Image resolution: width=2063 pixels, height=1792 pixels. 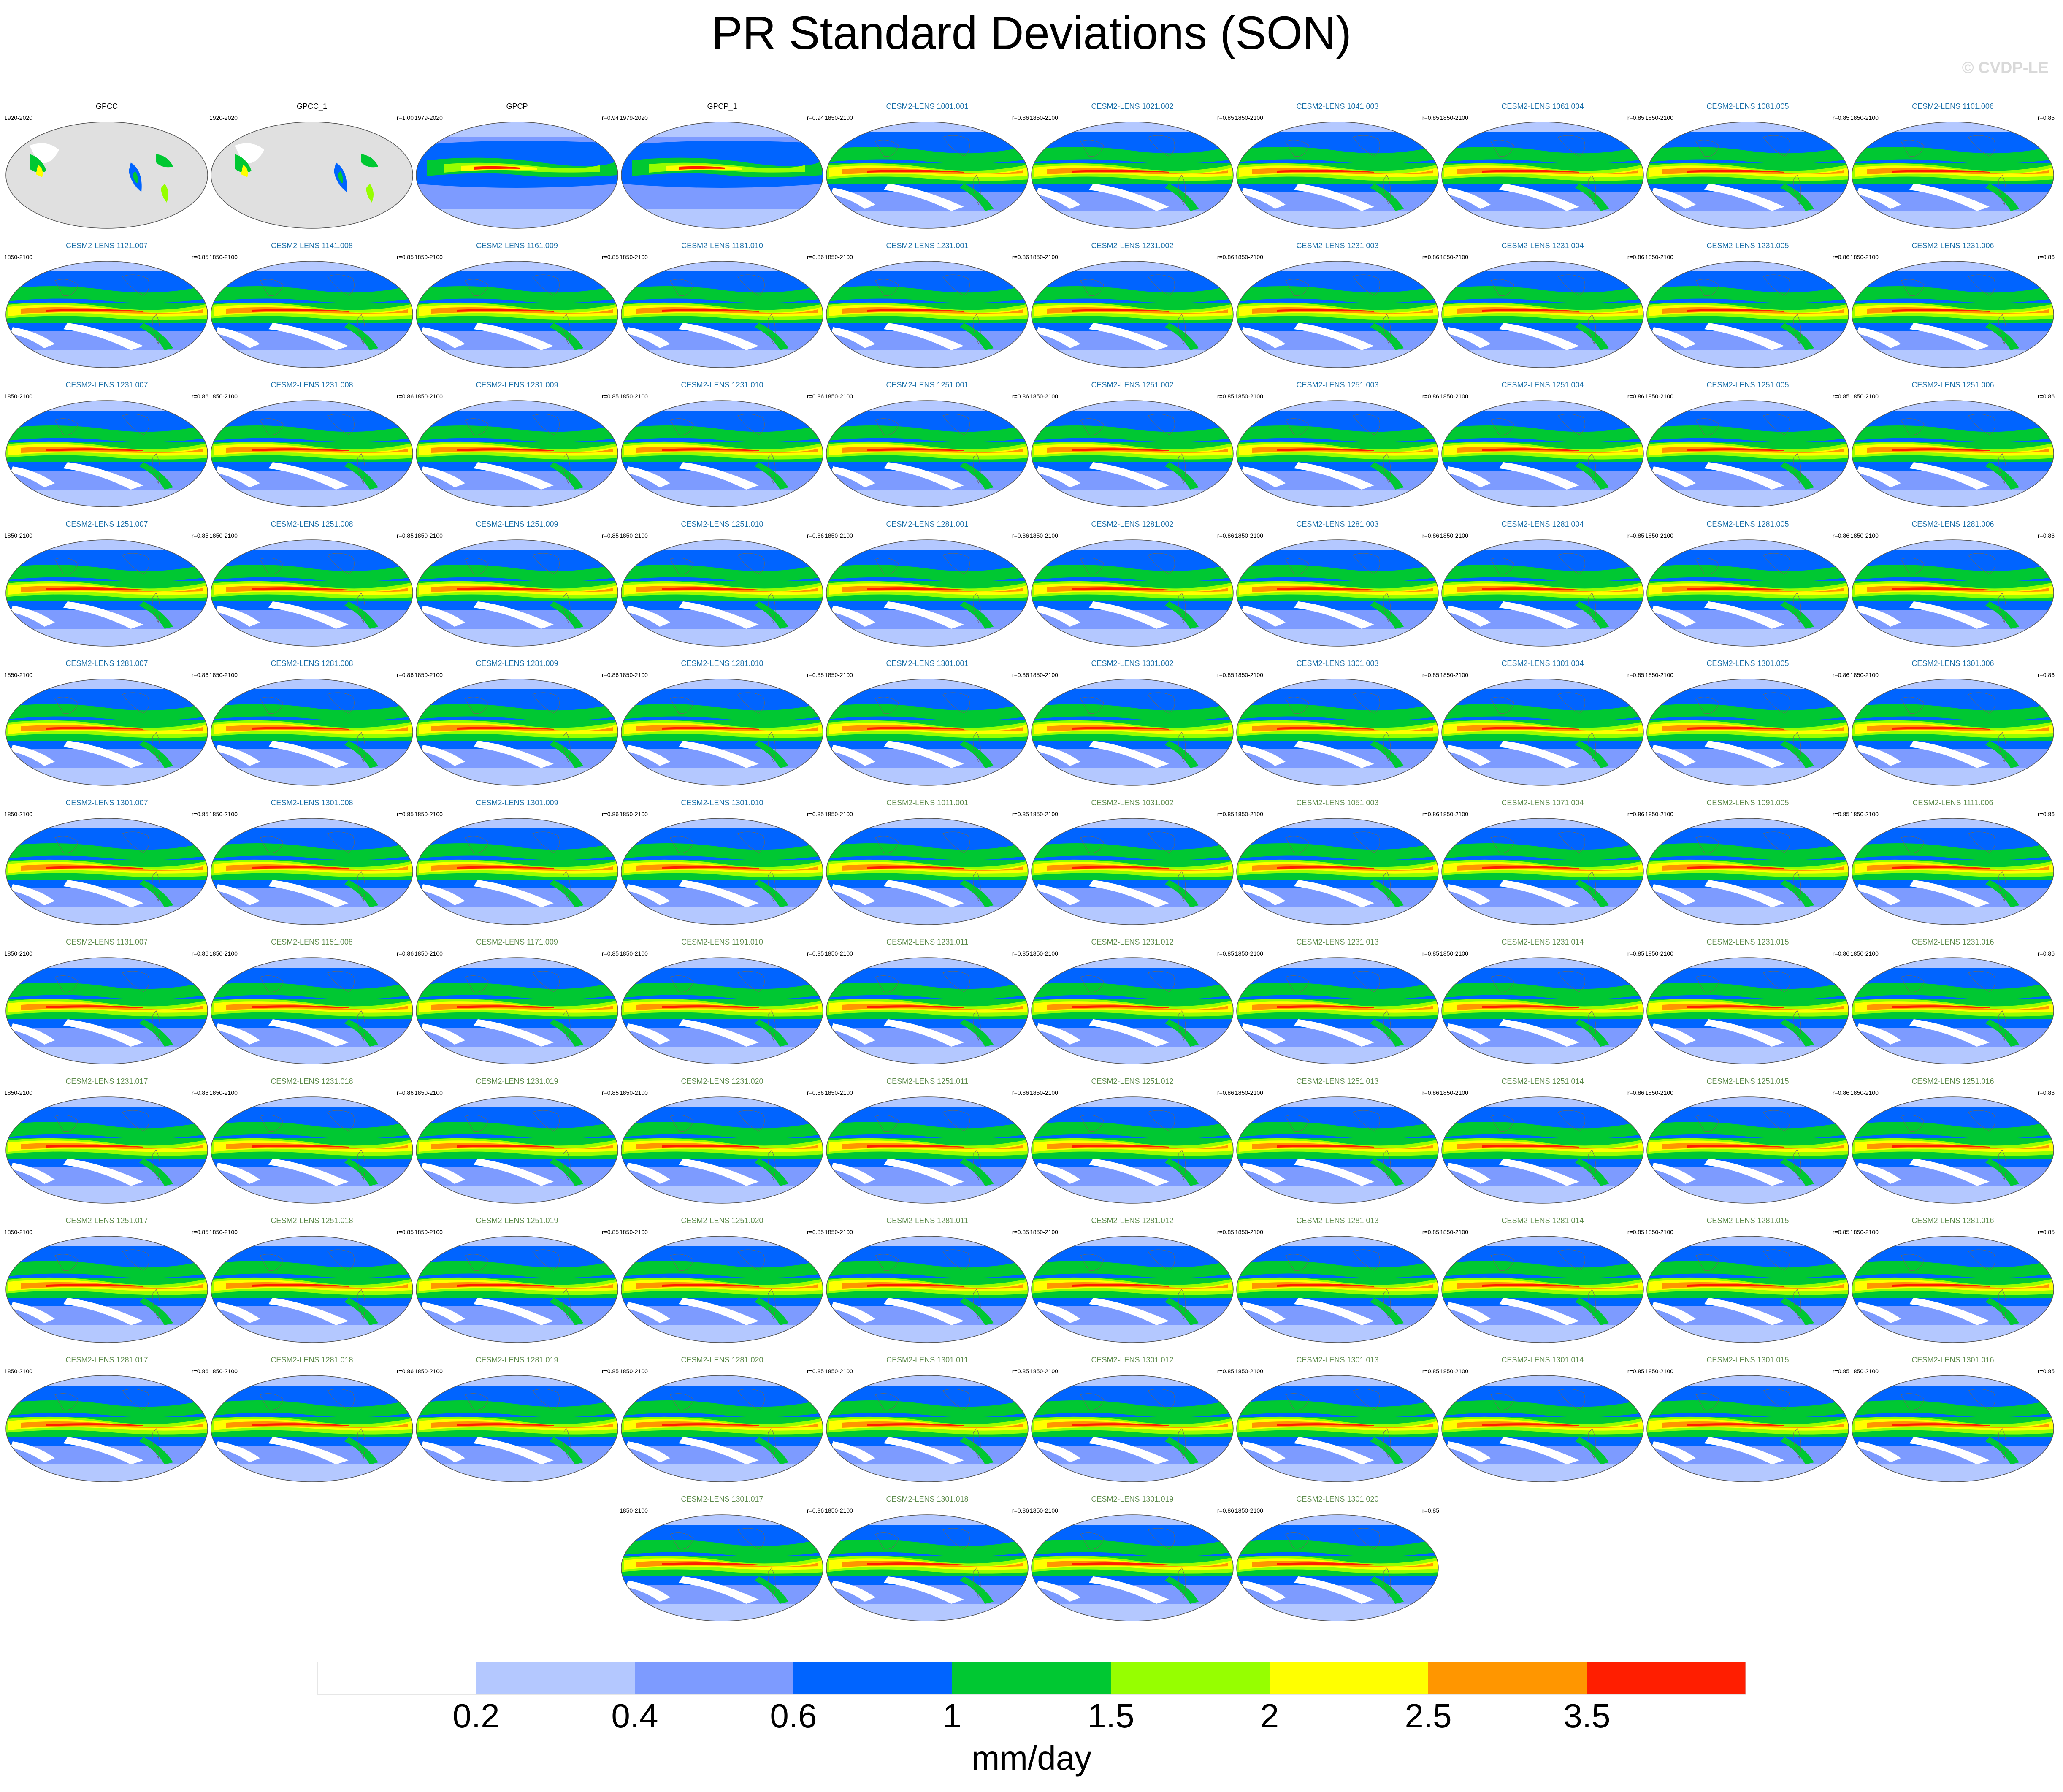 What do you see at coordinates (1337, 309) in the screenshot?
I see `map-panel: CESM2-LENS 1231.003 1850-2100 r=0.86` at bounding box center [1337, 309].